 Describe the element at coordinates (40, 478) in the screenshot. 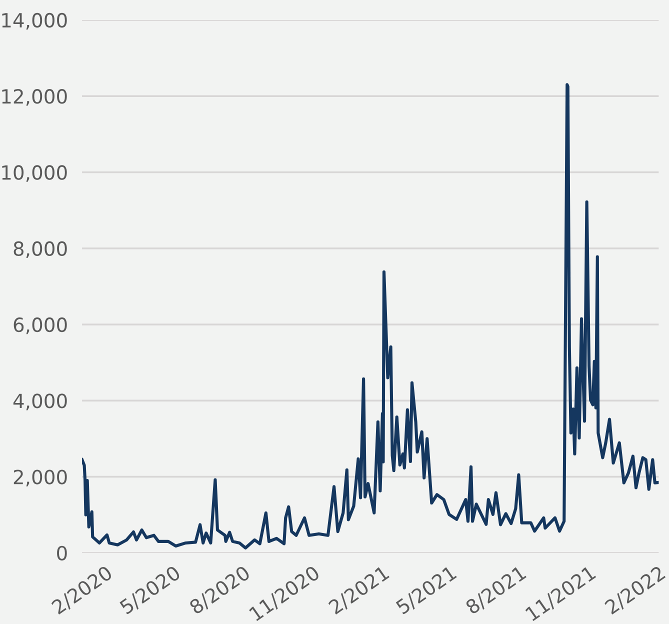

I see `y-tick-label: 2,000` at that location.